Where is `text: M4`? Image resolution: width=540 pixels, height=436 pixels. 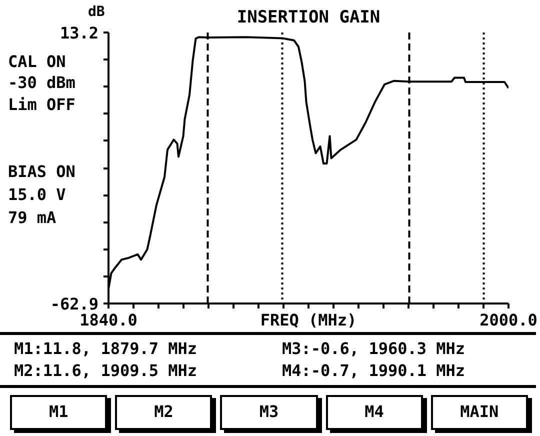 text: M4 is located at coordinates (374, 412).